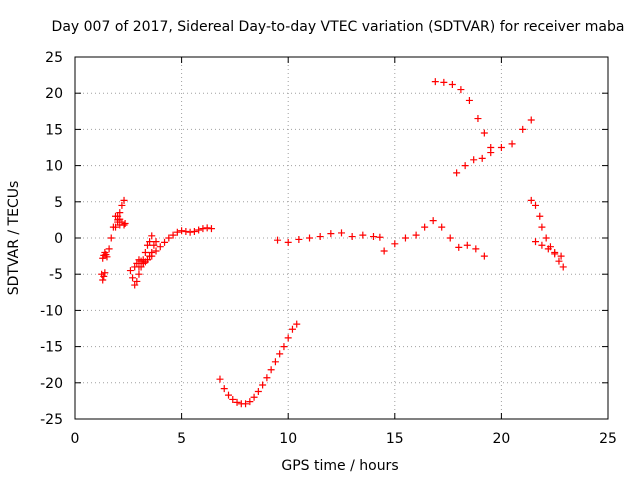 The image size is (640, 480). I want to click on y-tick-label: 25, so click(54, 58).